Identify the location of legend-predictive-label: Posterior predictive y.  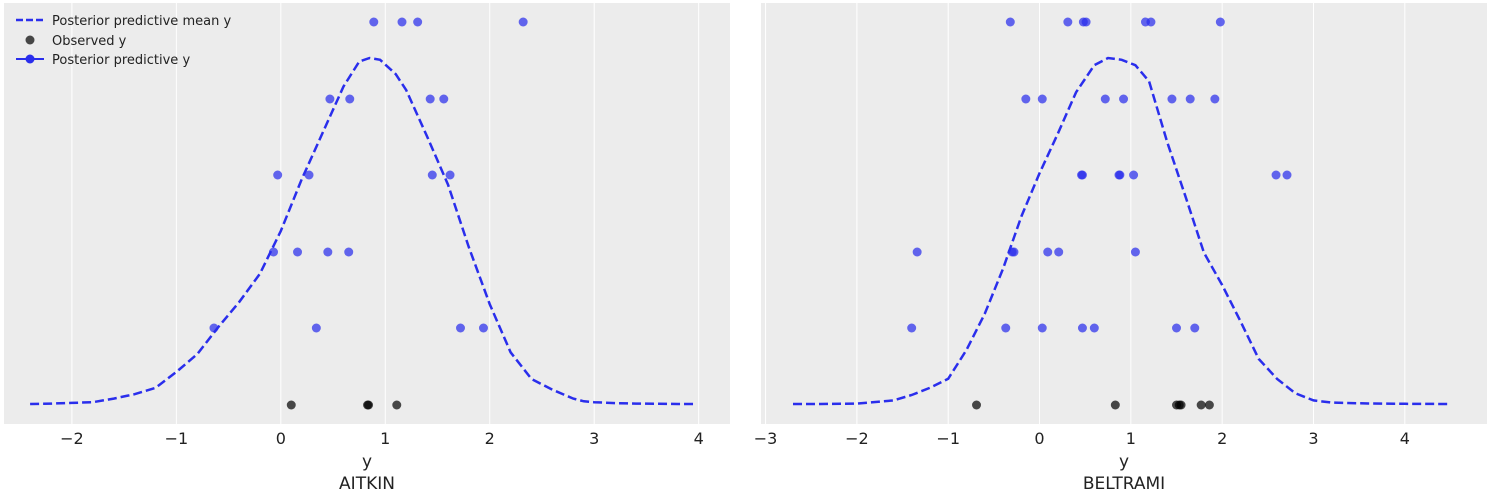
(121, 60).